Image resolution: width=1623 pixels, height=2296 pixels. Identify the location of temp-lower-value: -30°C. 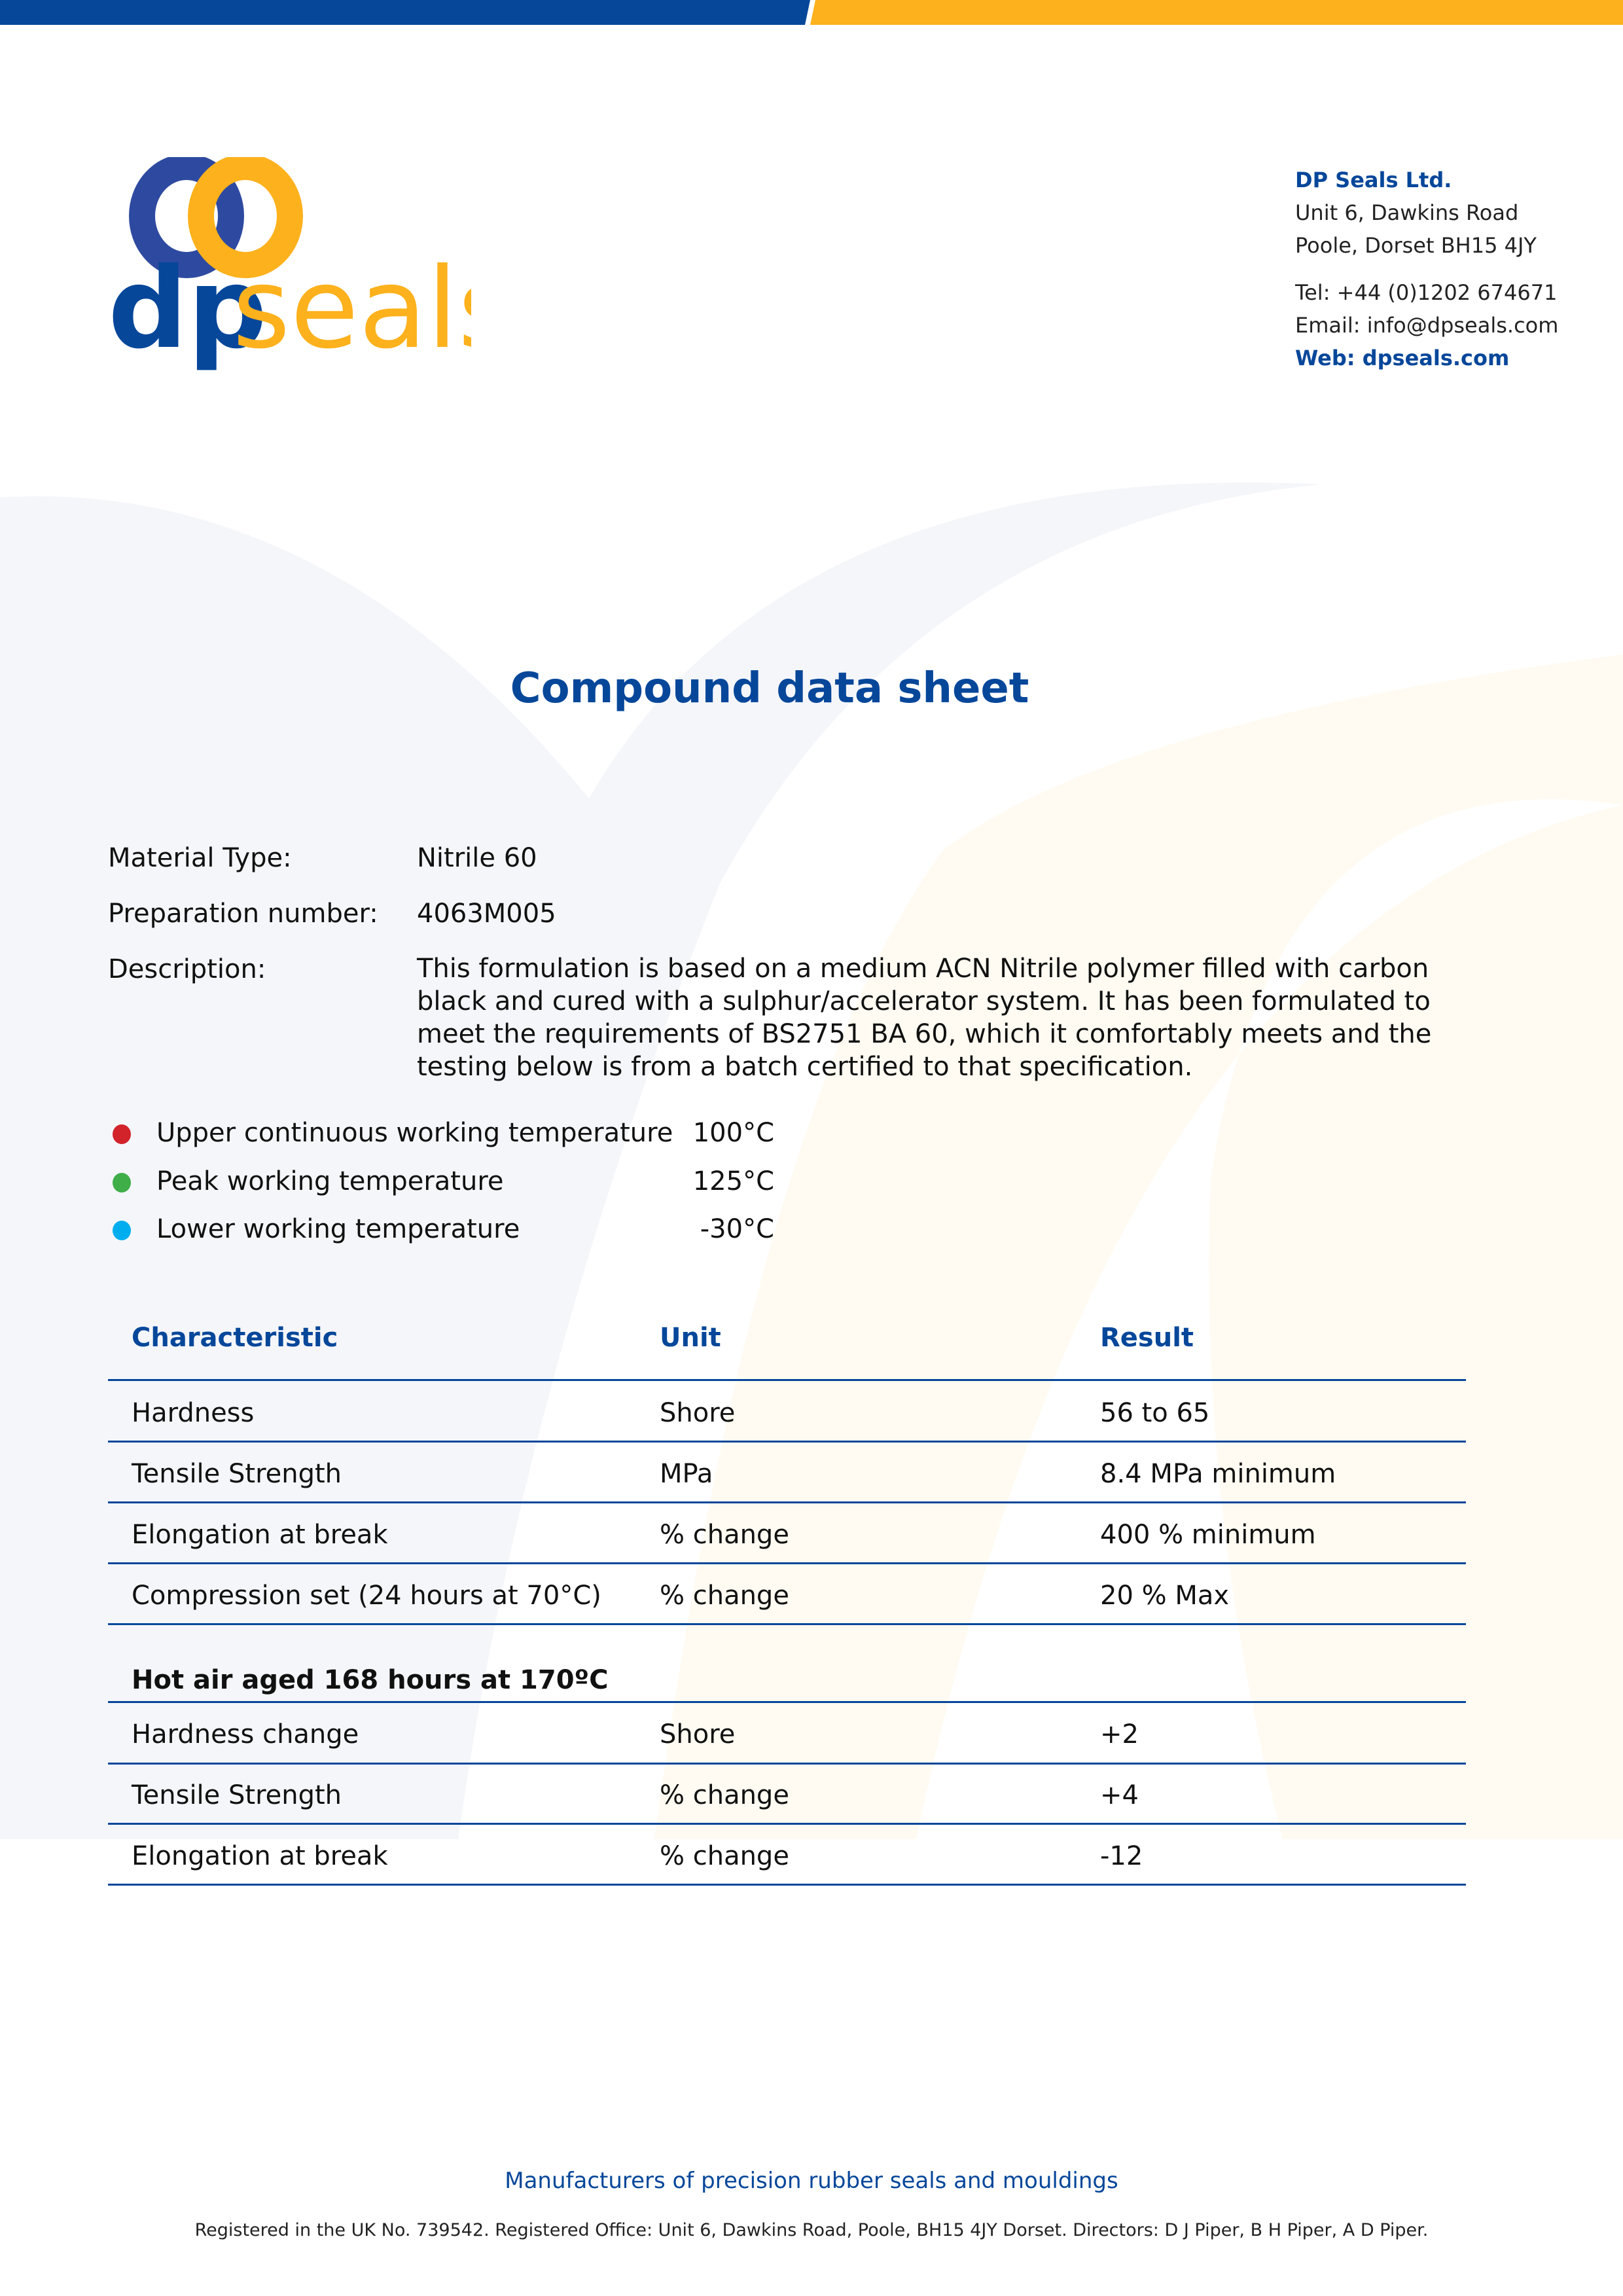
(737, 1229).